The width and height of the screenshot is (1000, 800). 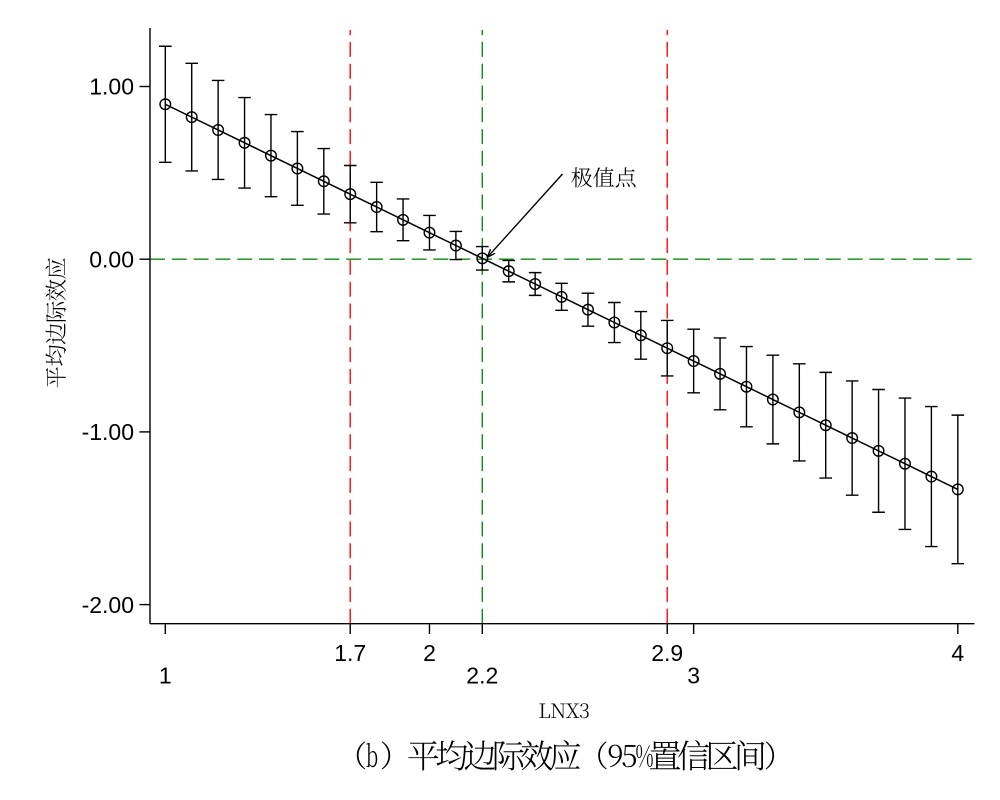 I want to click on svg-text: 0.00, so click(x=111, y=259).